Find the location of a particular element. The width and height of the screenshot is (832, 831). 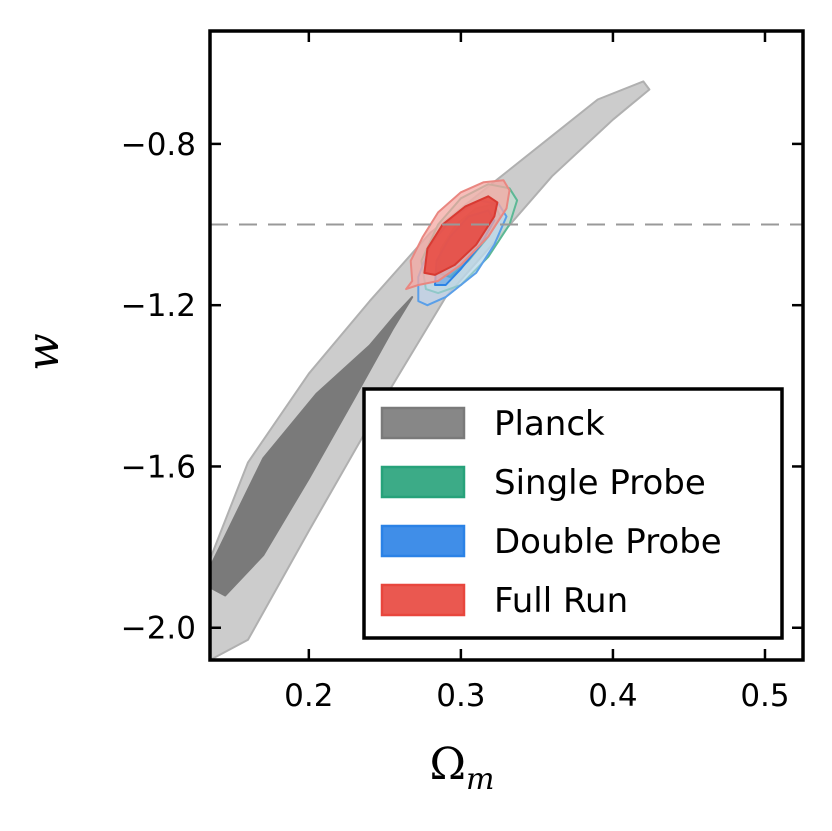

x-tick-label: 0.4 is located at coordinates (612, 696).